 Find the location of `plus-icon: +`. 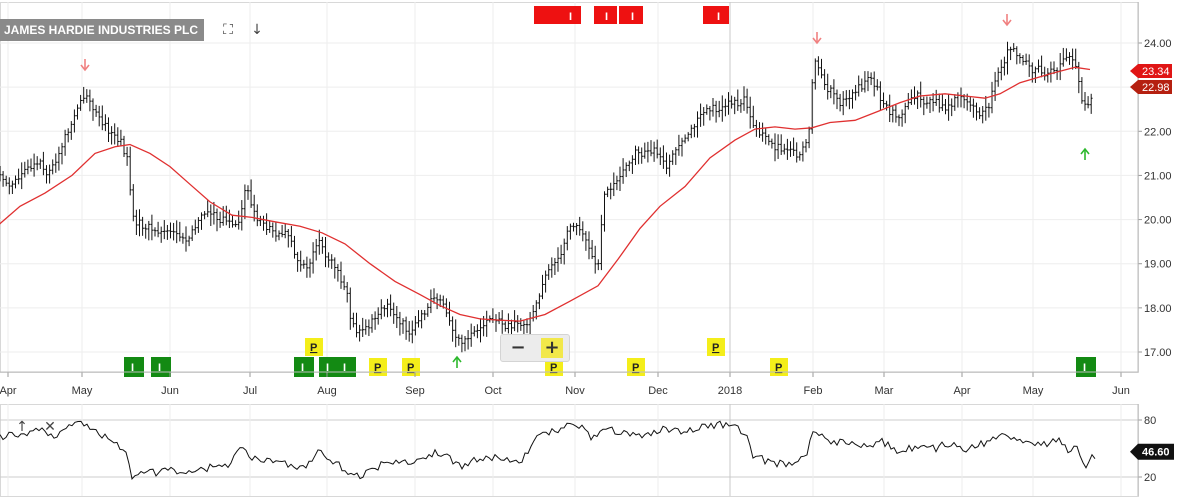

plus-icon: + is located at coordinates (552, 348).